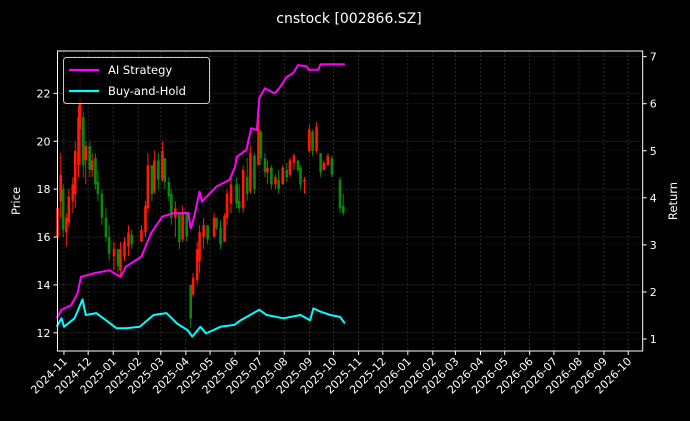 The height and width of the screenshot is (421, 690). What do you see at coordinates (348, 19) in the screenshot?
I see `chart-title: cnstock [002866.SZ]` at bounding box center [348, 19].